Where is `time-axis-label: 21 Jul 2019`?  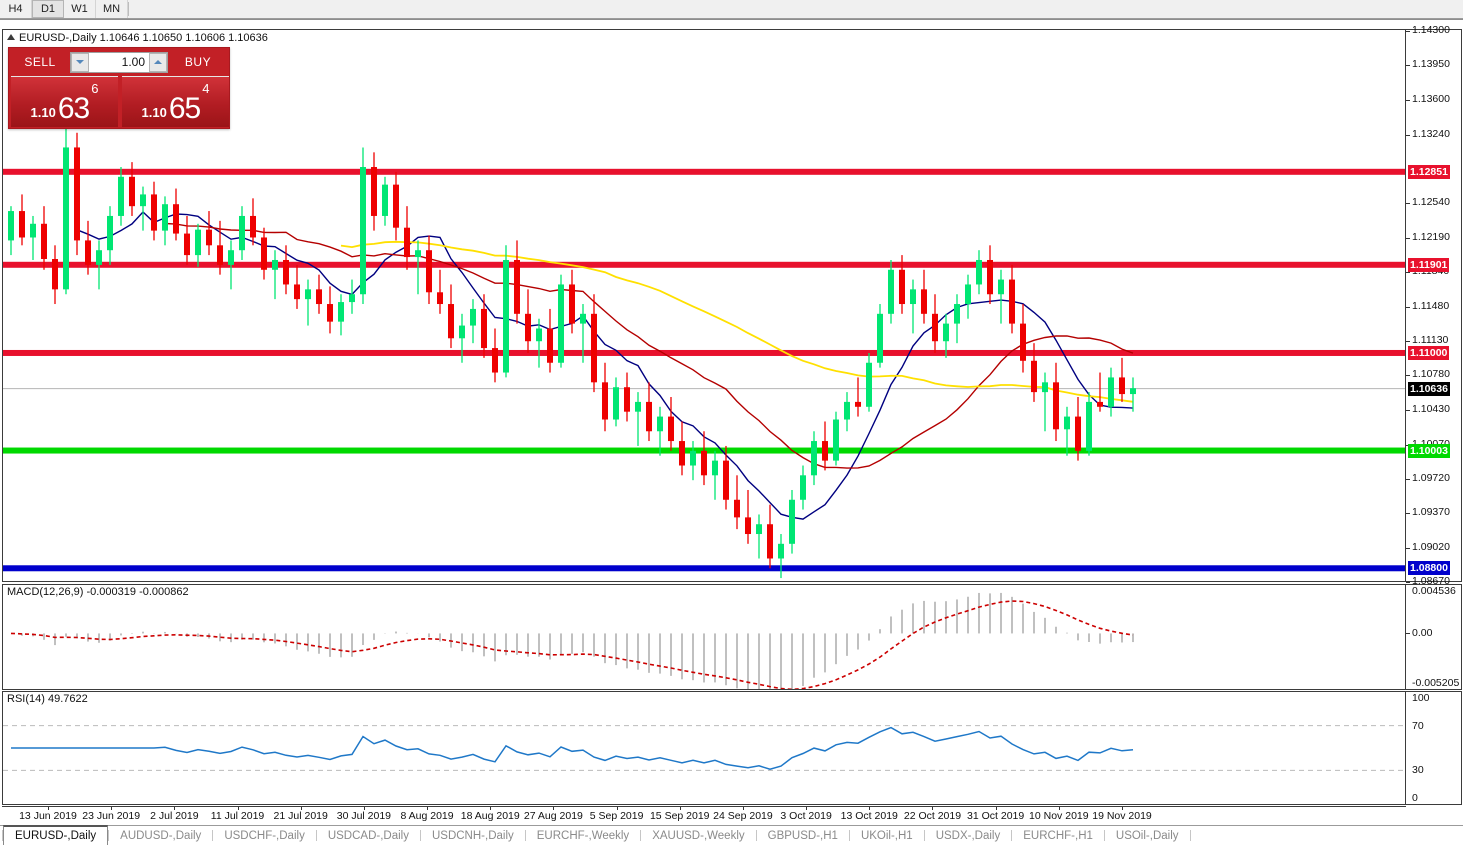 time-axis-label: 21 Jul 2019 is located at coordinates (300, 816).